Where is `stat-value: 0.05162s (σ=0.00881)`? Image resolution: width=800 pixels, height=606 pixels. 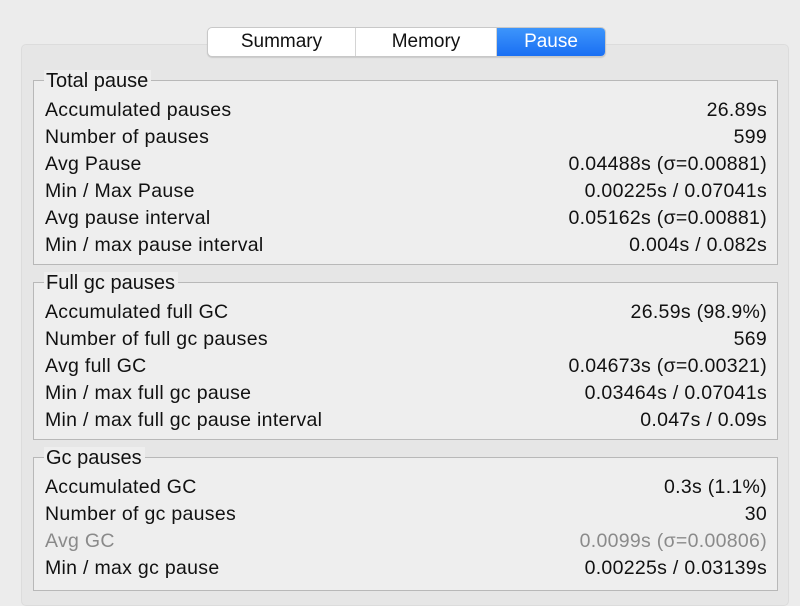
stat-value: 0.05162s (σ=0.00881) is located at coordinates (667, 218).